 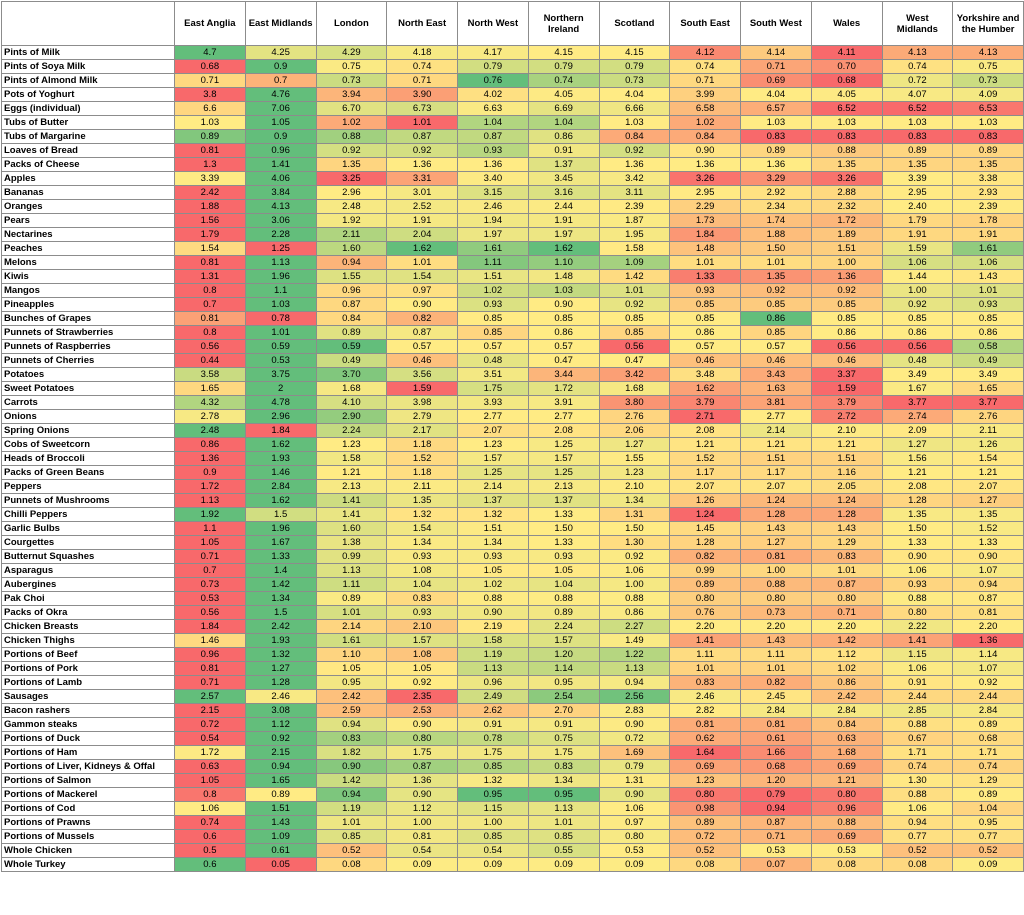 I want to click on value-cell: 2.48, so click(x=210, y=430).